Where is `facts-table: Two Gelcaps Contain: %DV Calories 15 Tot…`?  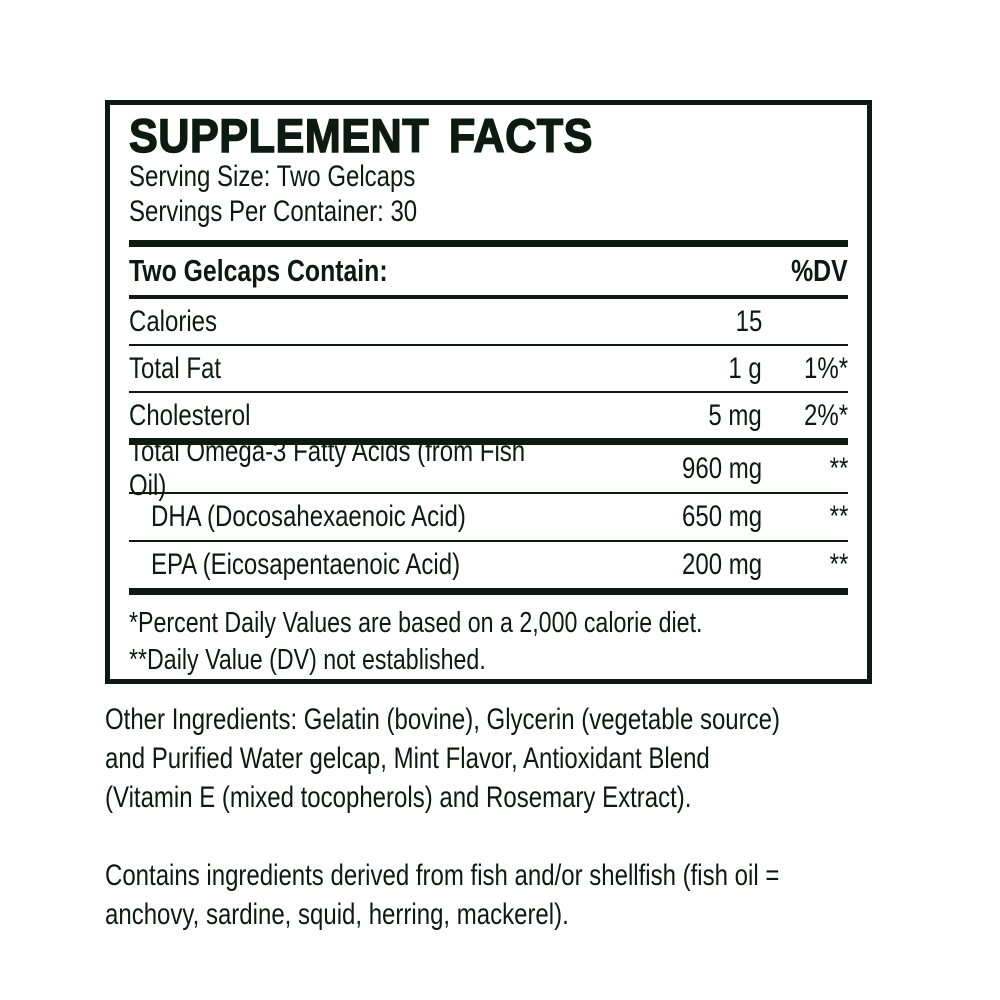
facts-table: Two Gelcaps Contain: %DV Calories 15 Tot… is located at coordinates (488, 342).